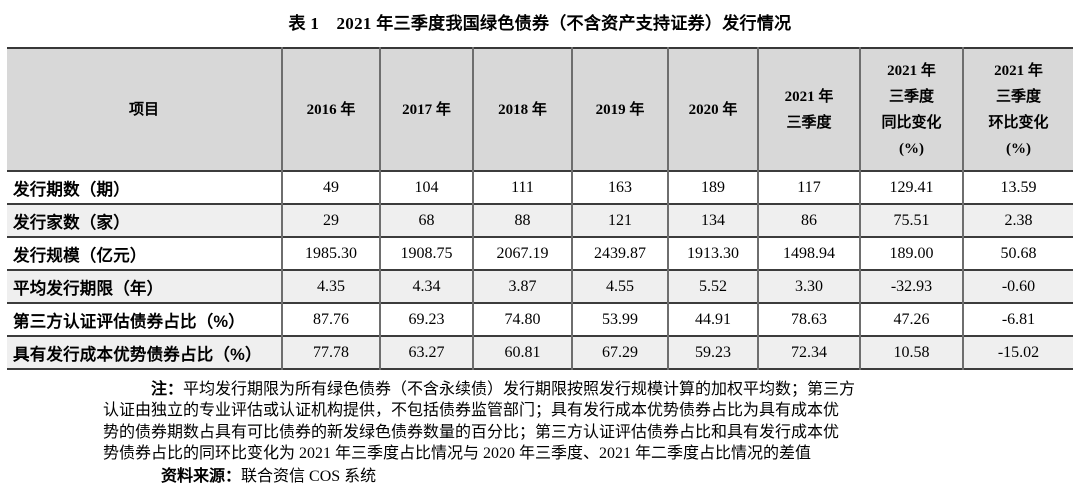  Describe the element at coordinates (309, 476) in the screenshot. I see `source-text: 联合资信 COS 系统` at that location.